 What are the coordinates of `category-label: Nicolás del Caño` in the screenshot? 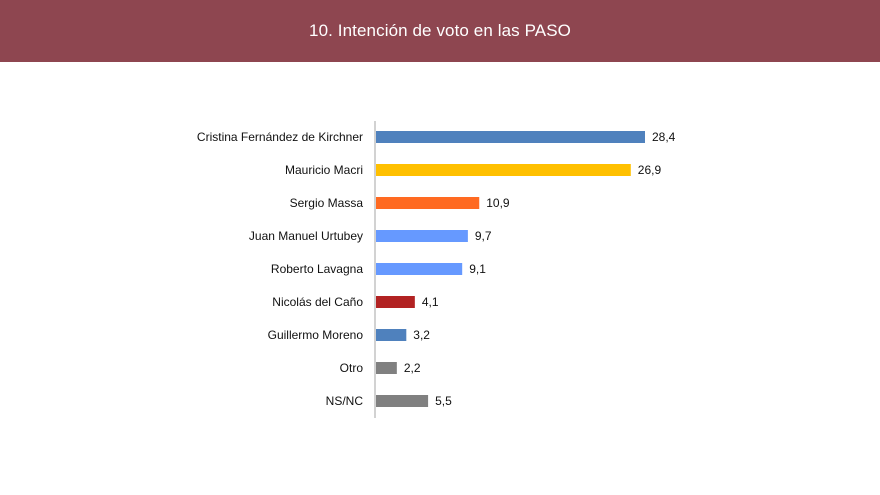 It's located at (317, 302).